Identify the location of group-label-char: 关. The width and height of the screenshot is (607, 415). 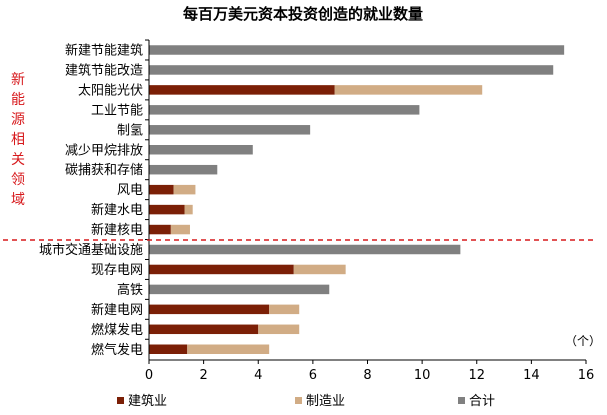
(18, 160).